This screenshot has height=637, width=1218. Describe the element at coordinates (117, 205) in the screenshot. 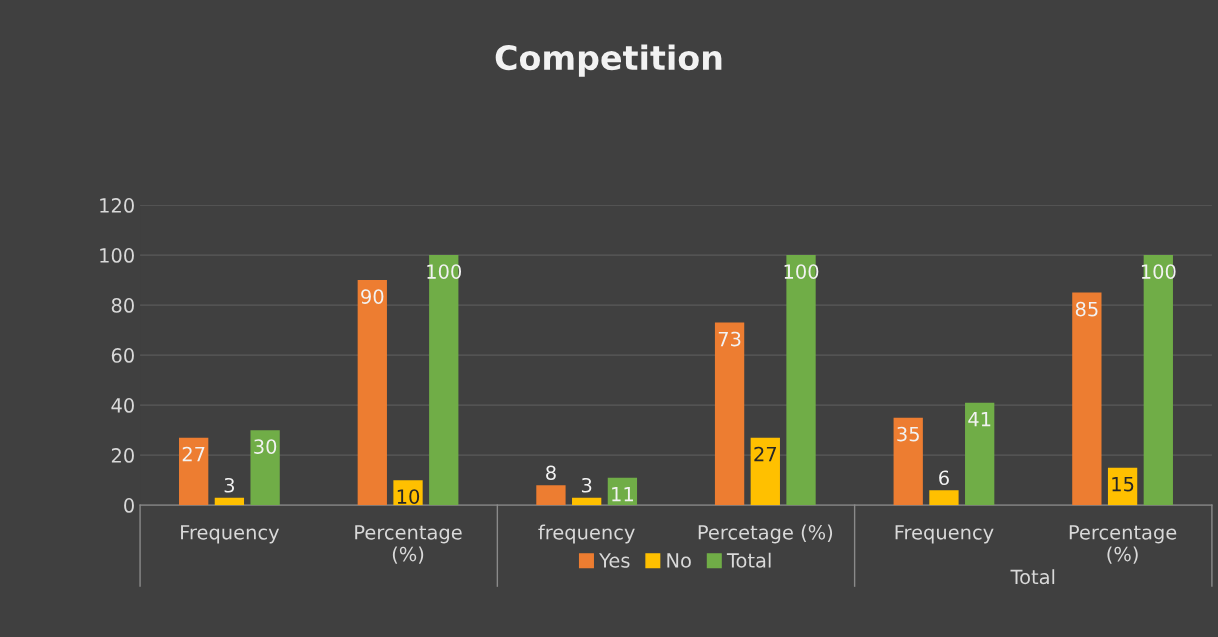

I see `y-tick-label: 120` at that location.